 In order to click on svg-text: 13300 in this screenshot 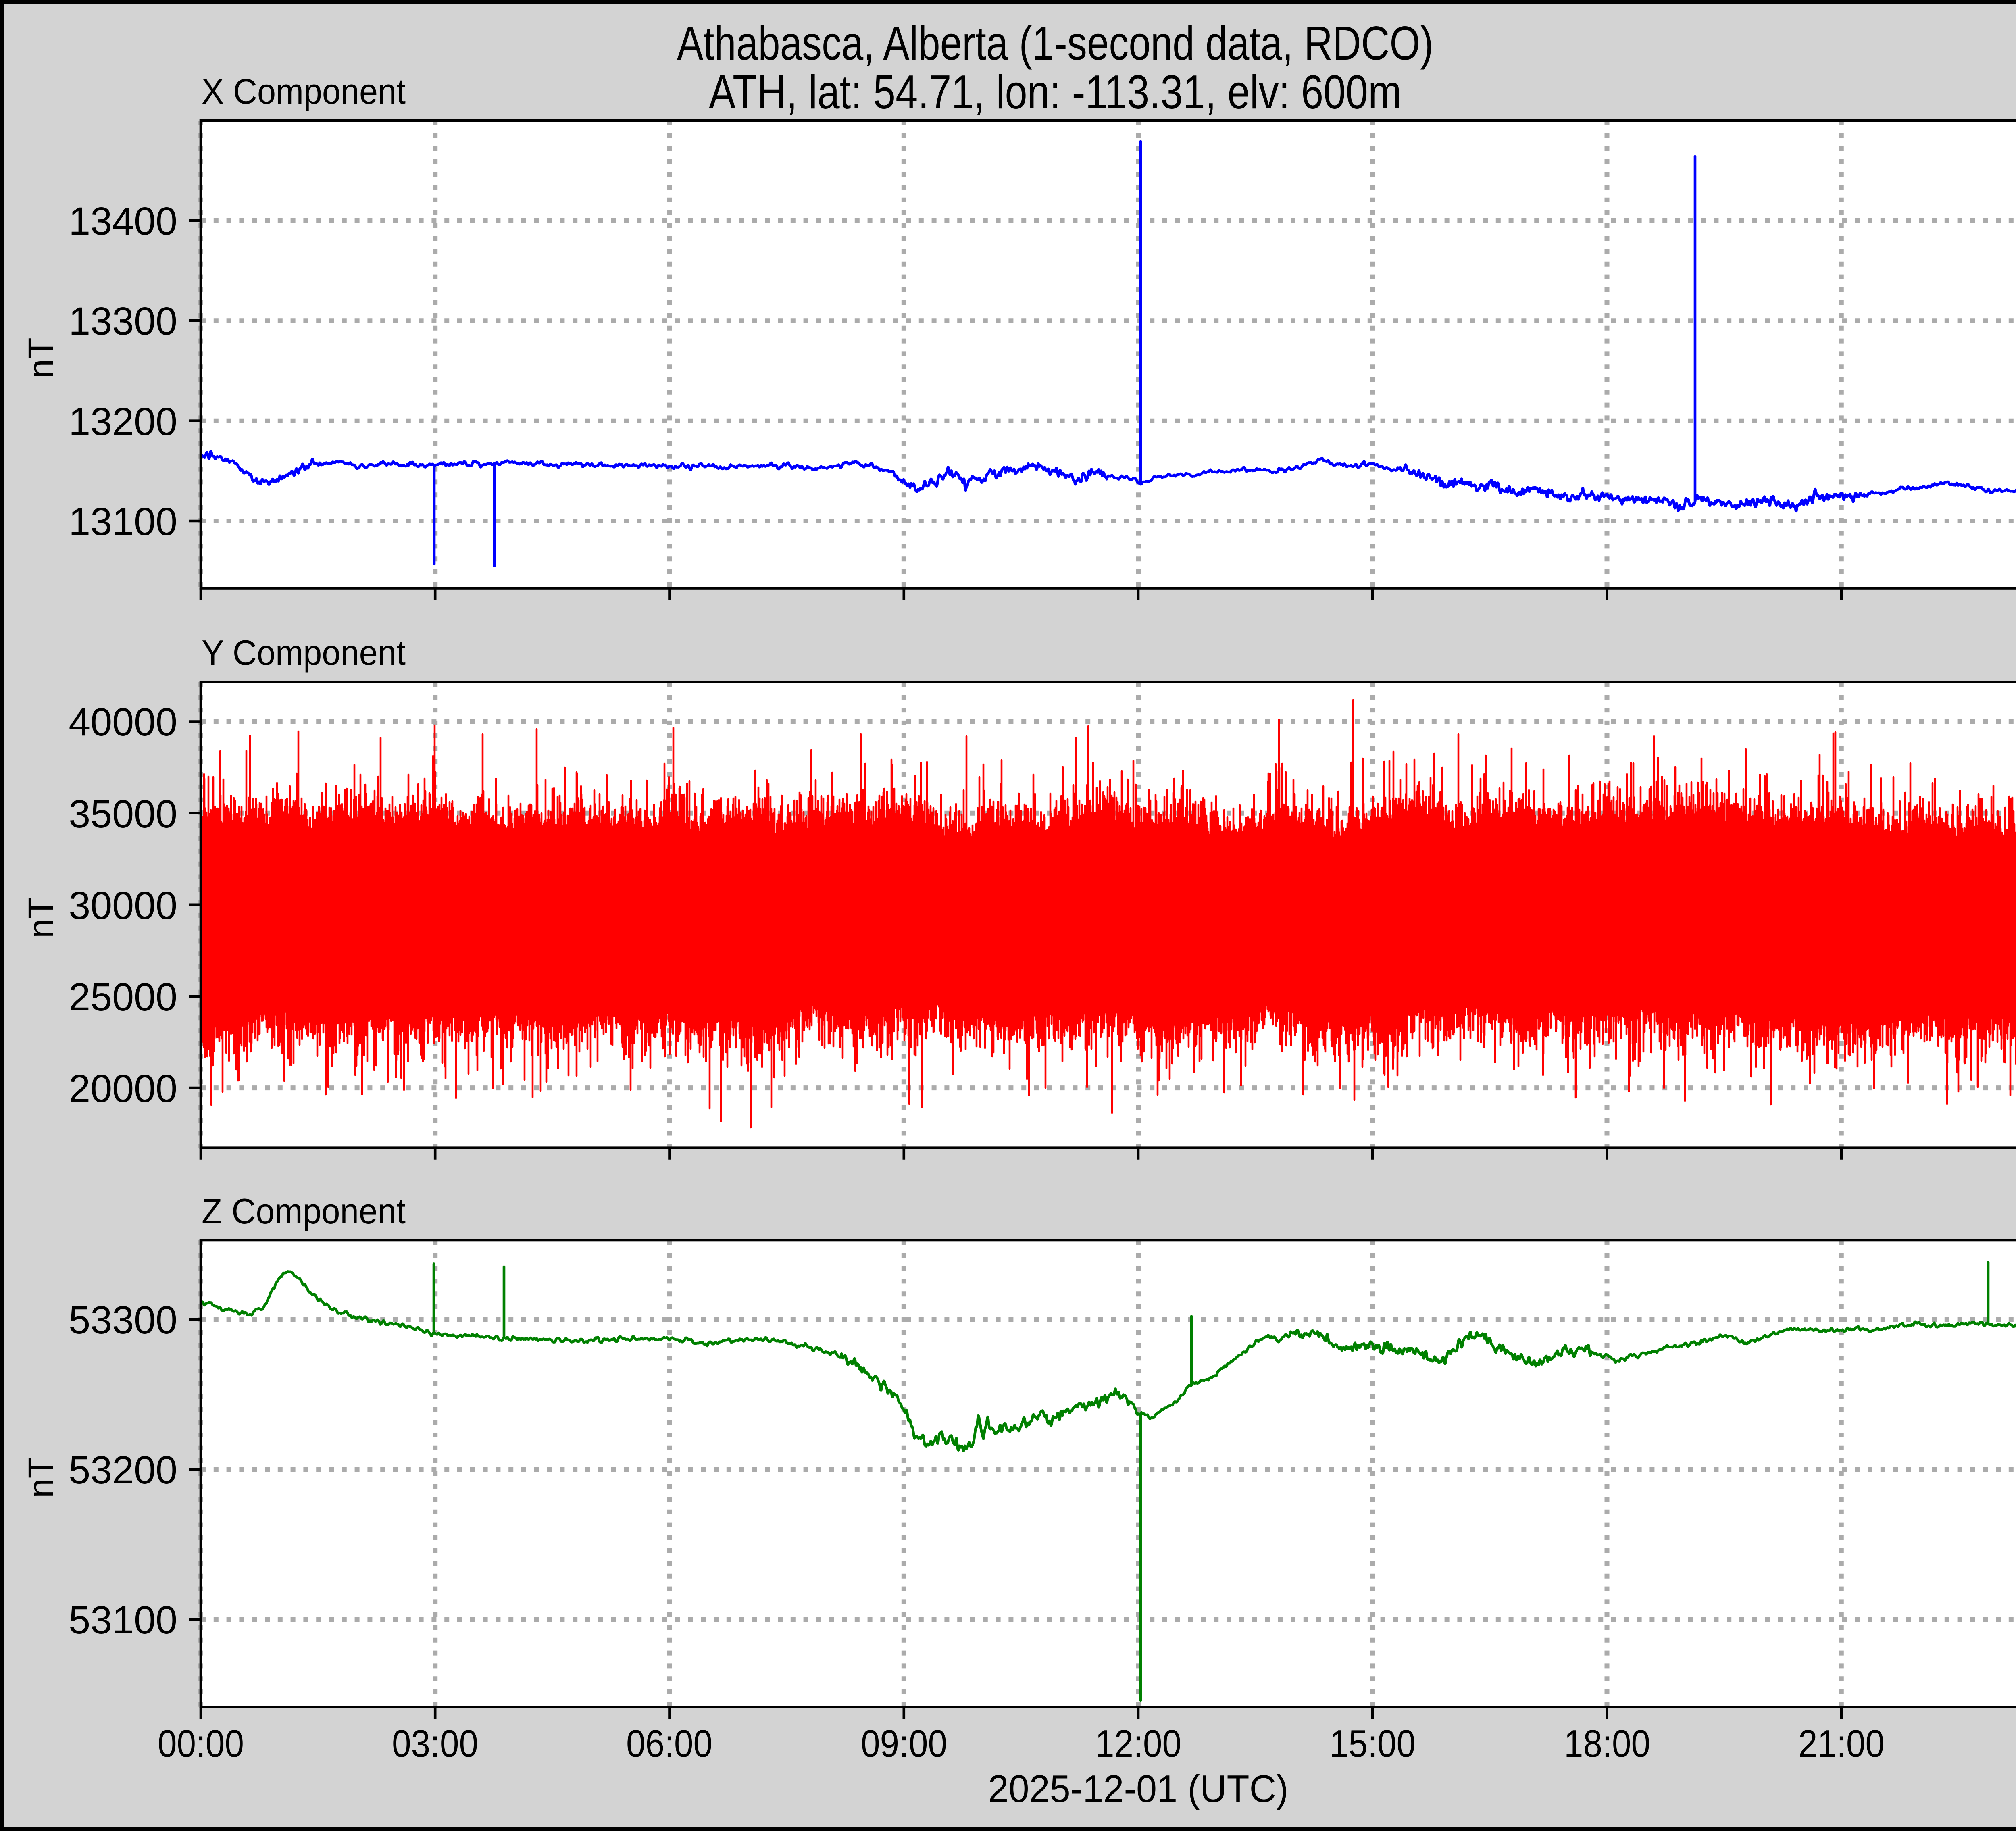, I will do `click(123, 321)`.